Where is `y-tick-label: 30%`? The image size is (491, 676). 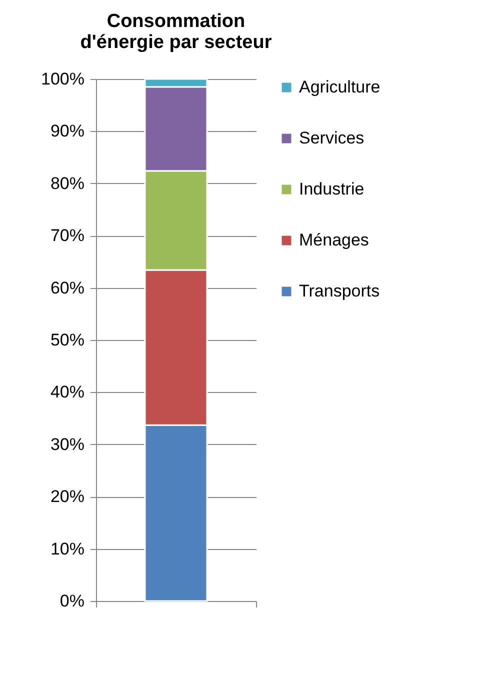
y-tick-label: 30% is located at coordinates (67, 444).